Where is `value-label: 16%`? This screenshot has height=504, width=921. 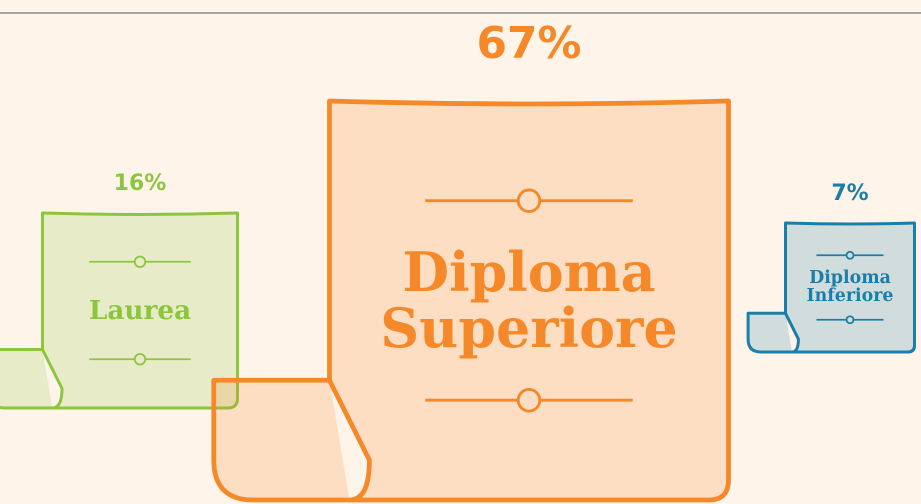
value-label: 16% is located at coordinates (140, 184).